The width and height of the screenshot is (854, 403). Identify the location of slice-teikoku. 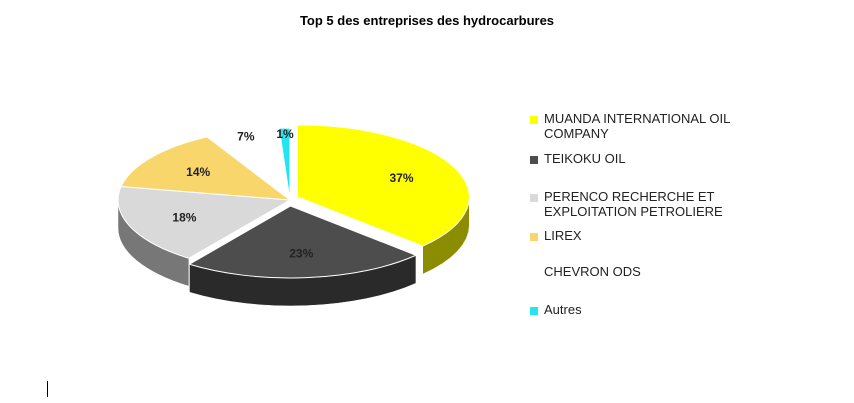
(303, 242).